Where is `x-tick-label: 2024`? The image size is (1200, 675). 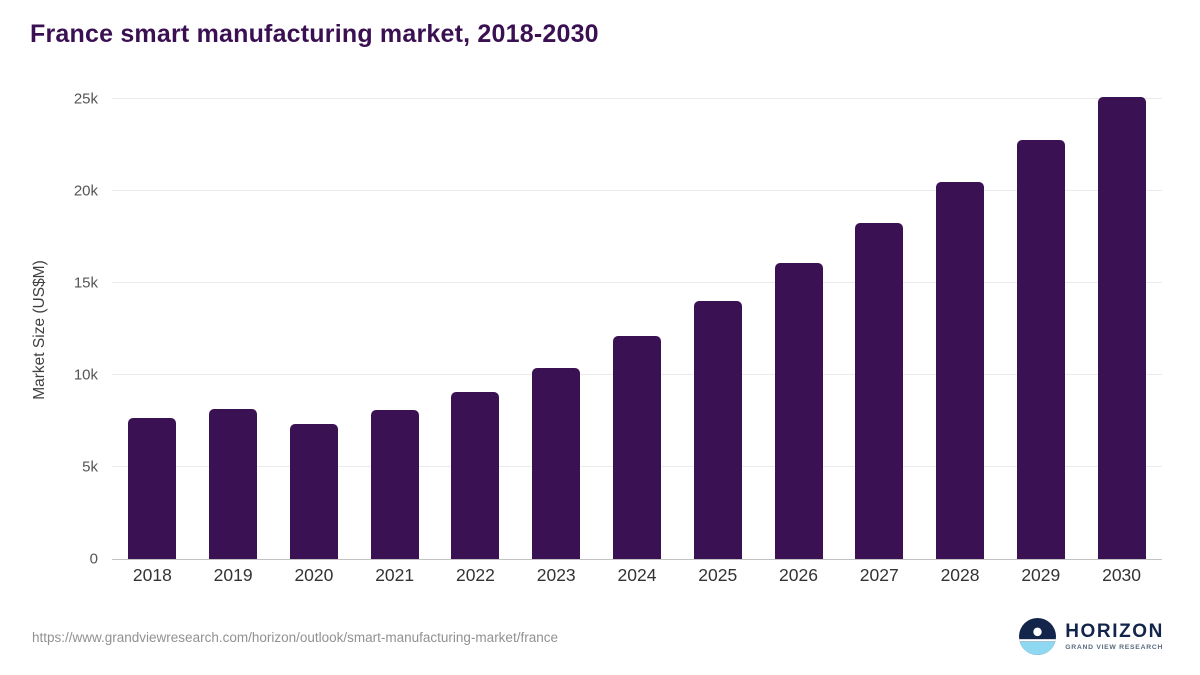
x-tick-label: 2024 is located at coordinates (637, 575).